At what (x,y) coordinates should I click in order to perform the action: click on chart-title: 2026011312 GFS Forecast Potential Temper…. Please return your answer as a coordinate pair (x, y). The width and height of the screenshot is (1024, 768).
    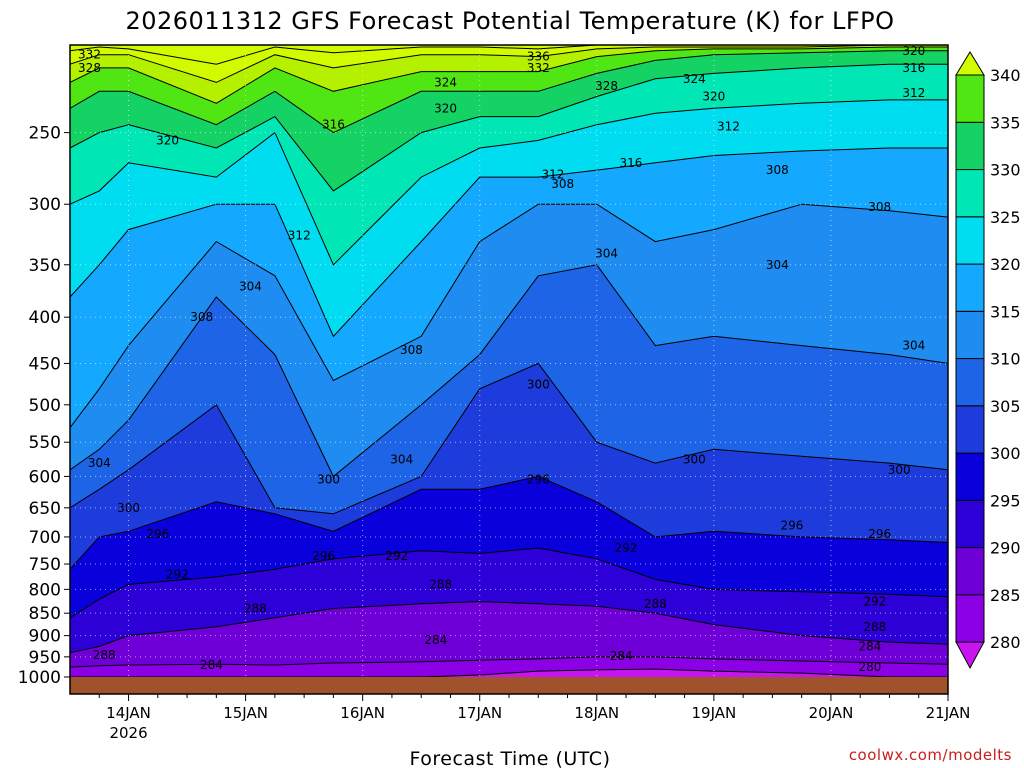
    Looking at the image, I should click on (509, 21).